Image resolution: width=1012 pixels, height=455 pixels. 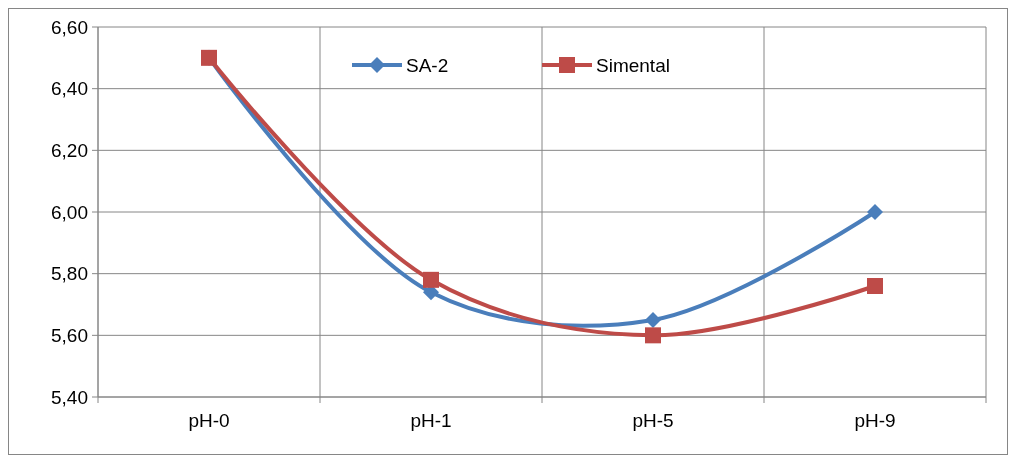 What do you see at coordinates (431, 420) in the screenshot?
I see `x-tick-label: pH-1` at bounding box center [431, 420].